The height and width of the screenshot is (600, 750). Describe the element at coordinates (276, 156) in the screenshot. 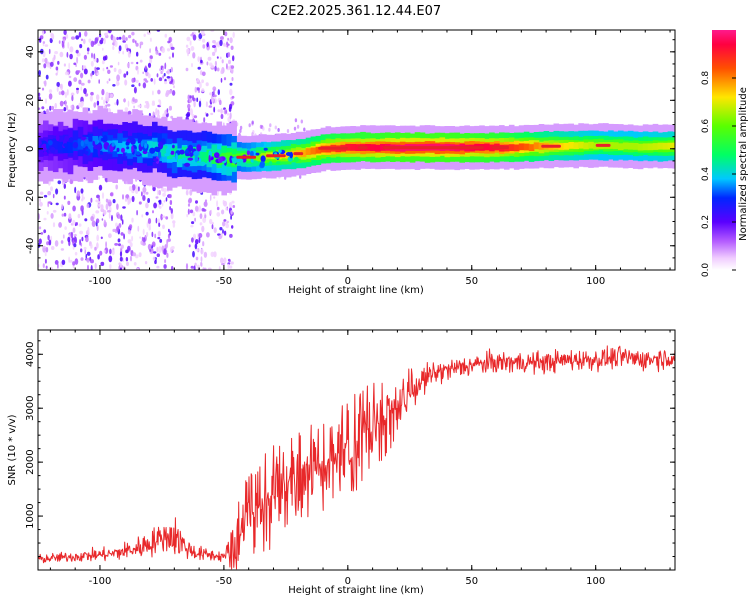

I see `ridge-peak` at that location.